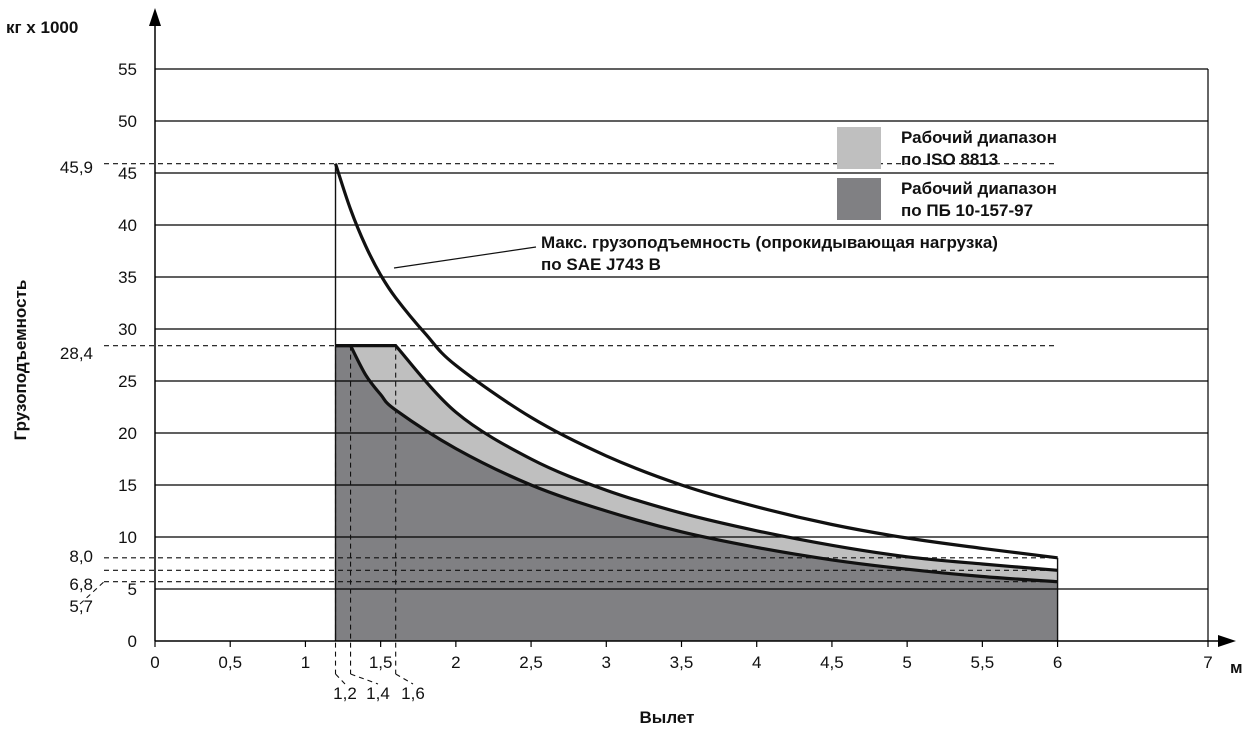 The height and width of the screenshot is (731, 1247). I want to click on y-axis-label: Грузоподъемность, so click(20, 360).